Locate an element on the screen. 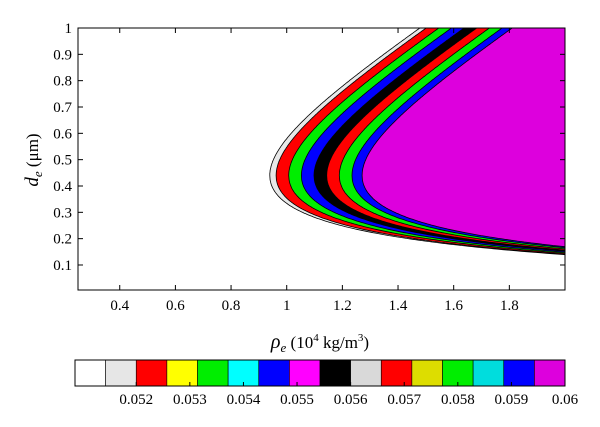 This screenshot has width=600, height=427. y-tick-label: 0.7 is located at coordinates (62, 108).